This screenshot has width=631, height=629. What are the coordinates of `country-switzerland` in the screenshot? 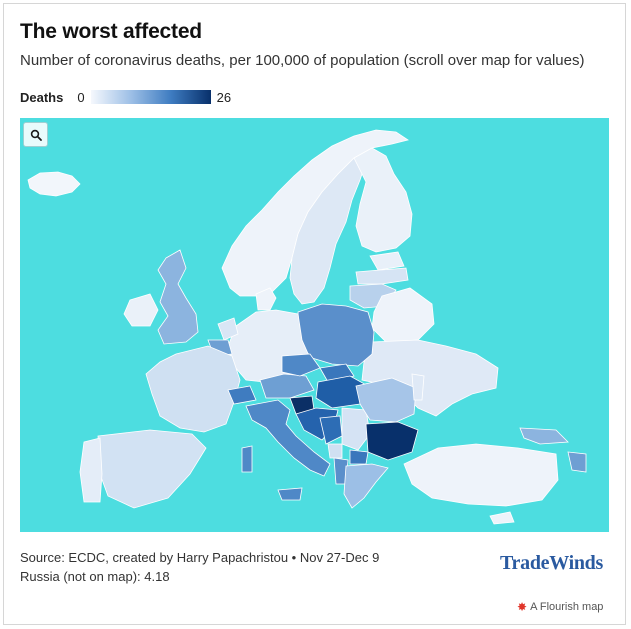 It's located at (242, 395).